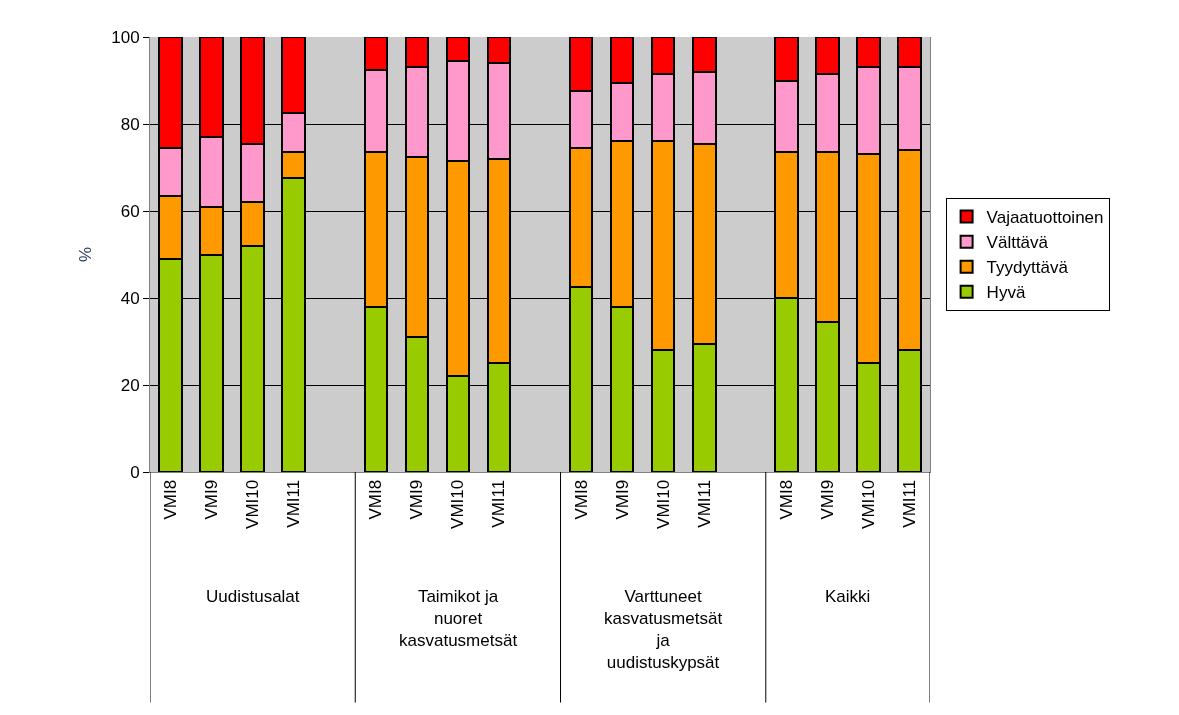 The height and width of the screenshot is (715, 1179). Describe the element at coordinates (85, 254) in the screenshot. I see `y-axis-title: %` at that location.